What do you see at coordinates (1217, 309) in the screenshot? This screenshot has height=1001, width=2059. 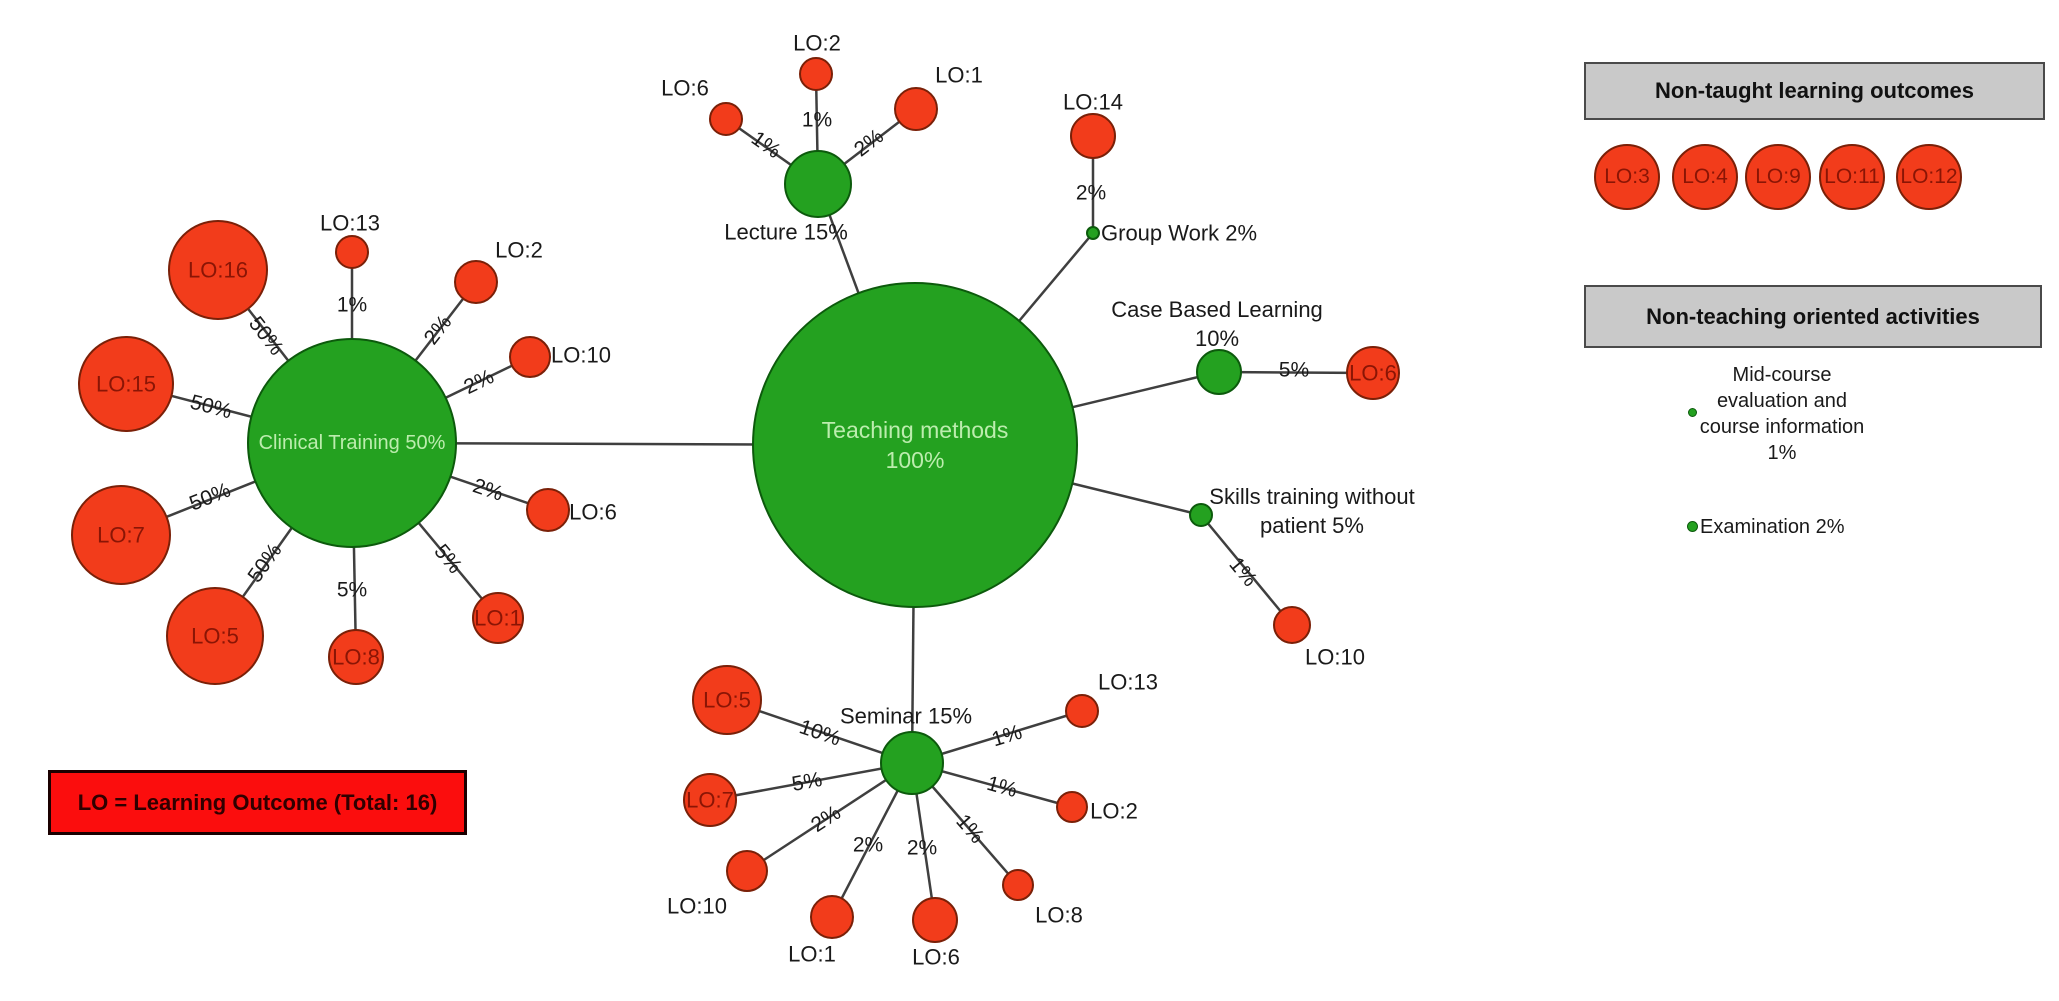 I see `node-cbl-ext-label: Case Based Learning` at bounding box center [1217, 309].